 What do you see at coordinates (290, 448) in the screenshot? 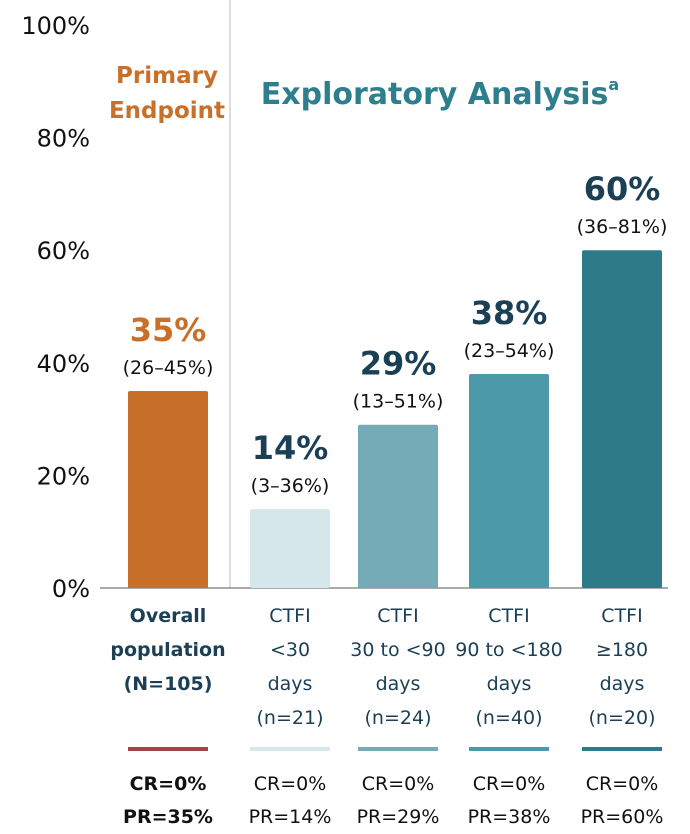
I see `value-label: 14%` at bounding box center [290, 448].